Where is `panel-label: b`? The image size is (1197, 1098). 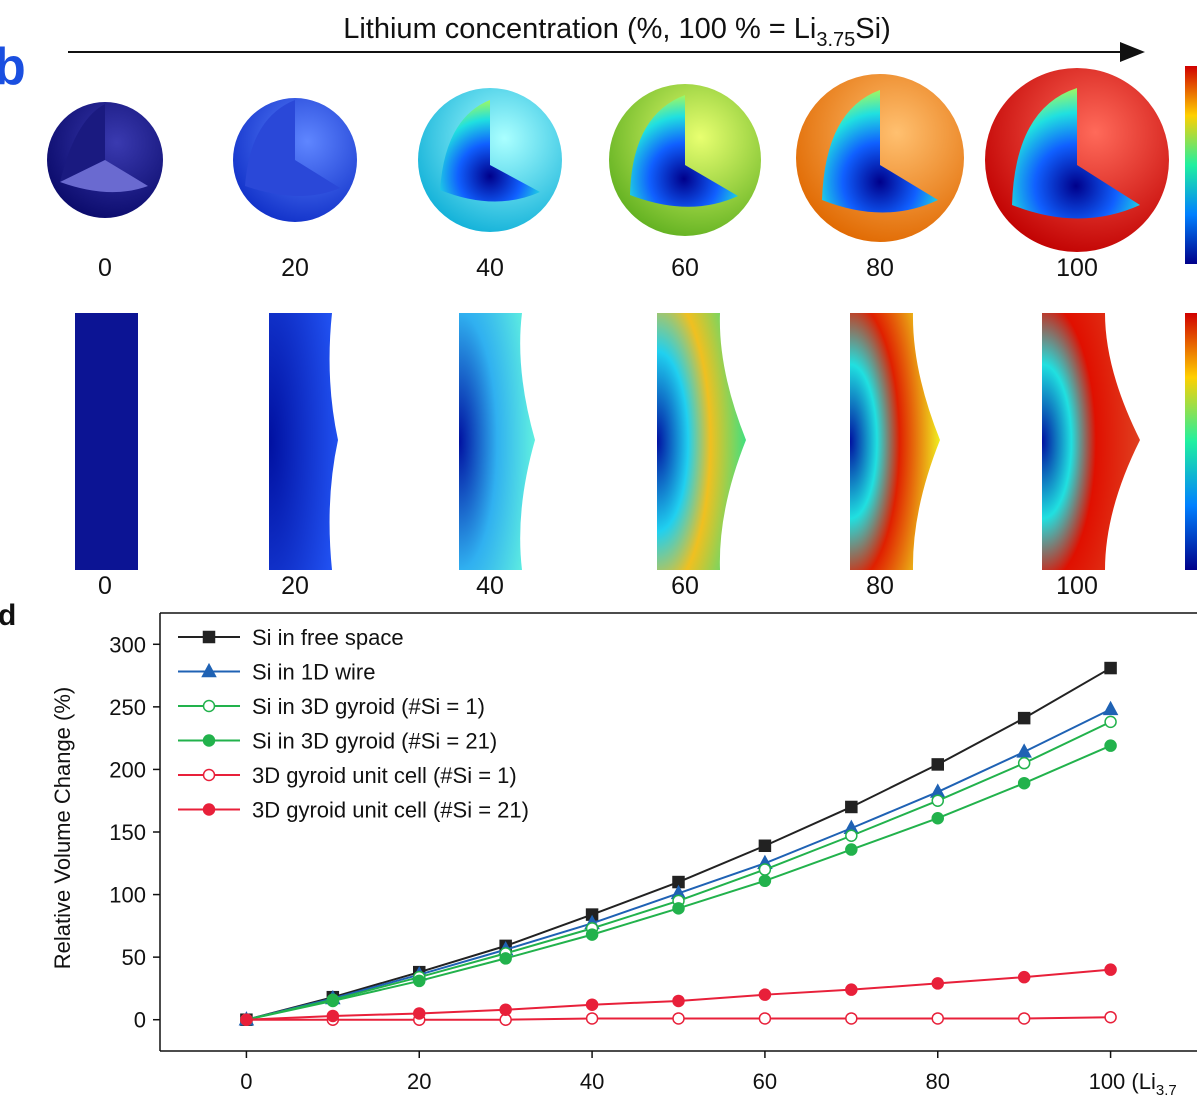
panel-label: b is located at coordinates (13, 67).